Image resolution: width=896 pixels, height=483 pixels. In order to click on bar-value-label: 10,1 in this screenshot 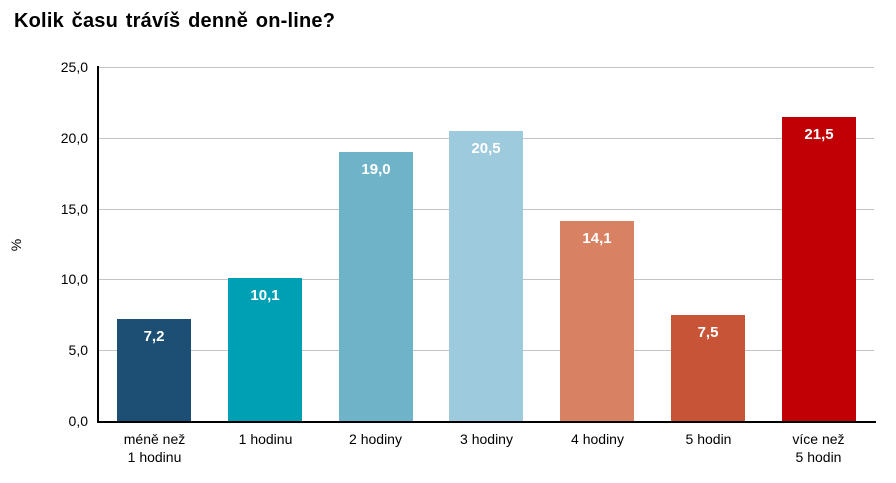, I will do `click(265, 295)`.